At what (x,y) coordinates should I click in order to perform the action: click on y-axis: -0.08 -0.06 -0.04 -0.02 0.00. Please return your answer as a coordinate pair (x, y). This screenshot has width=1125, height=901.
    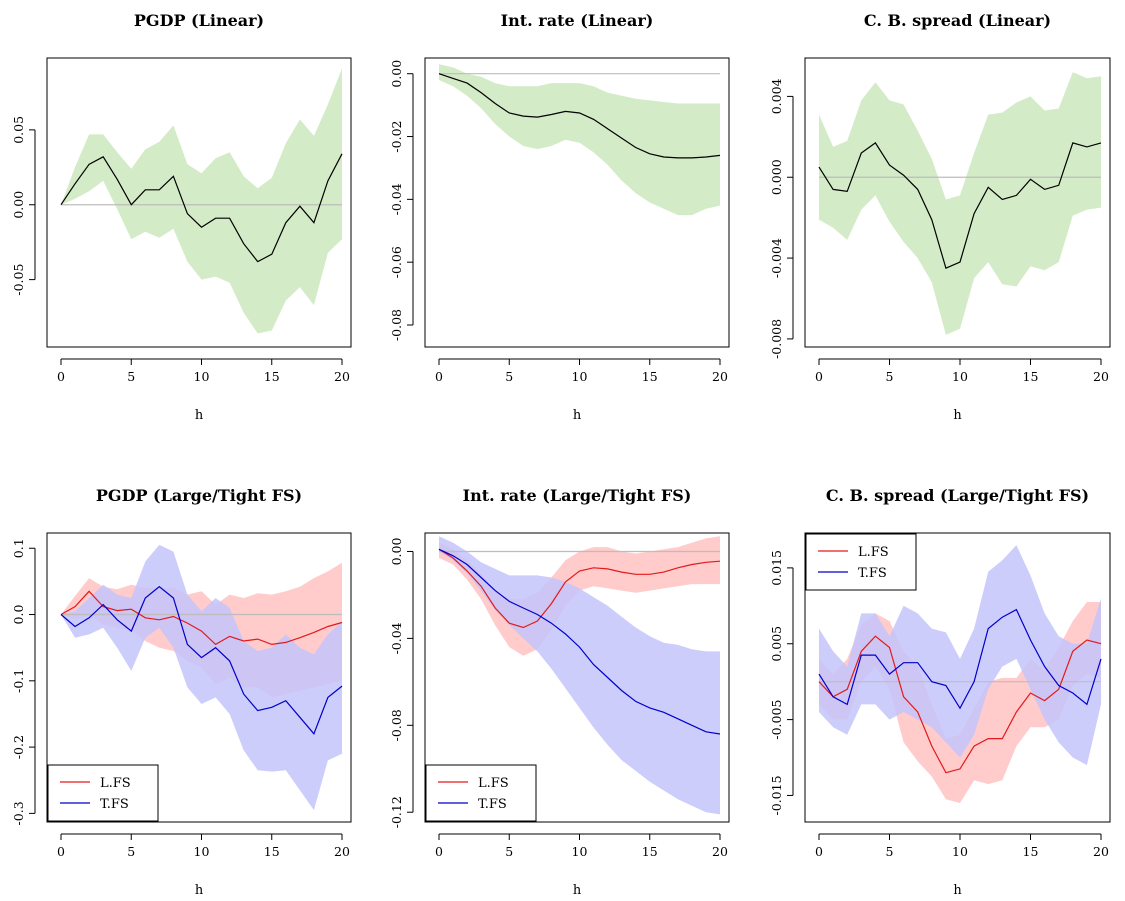
    Looking at the image, I should click on (401, 200).